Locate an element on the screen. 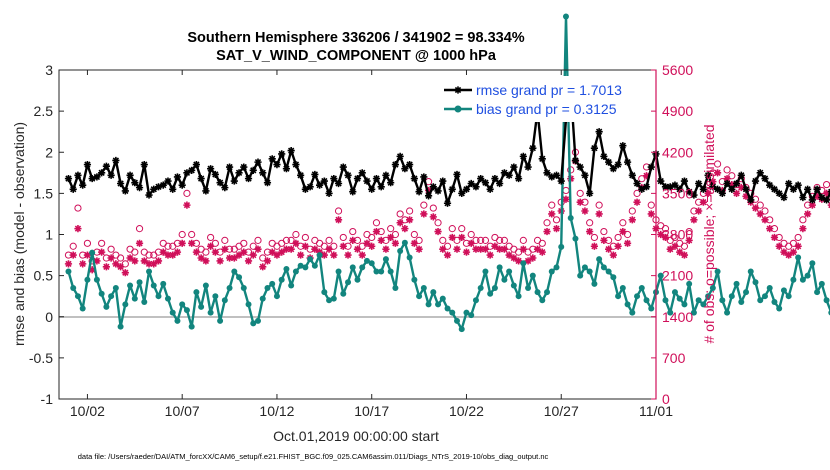  y2-axis-label: # of obs: o=possible; ×=assimilated is located at coordinates (709, 233).